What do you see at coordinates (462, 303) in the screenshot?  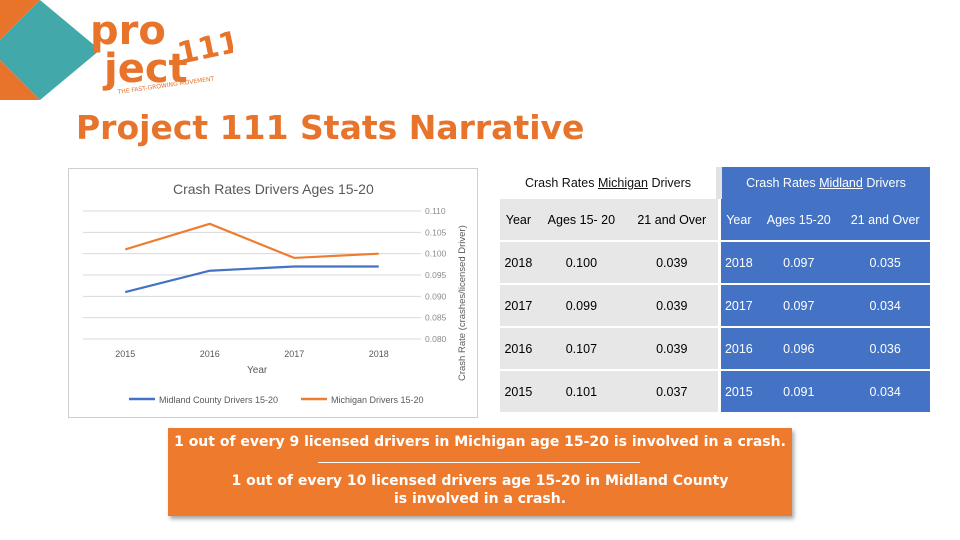 I see `chart-y-axis-label: Crash Rate (crashes/licensed Driver)` at bounding box center [462, 303].